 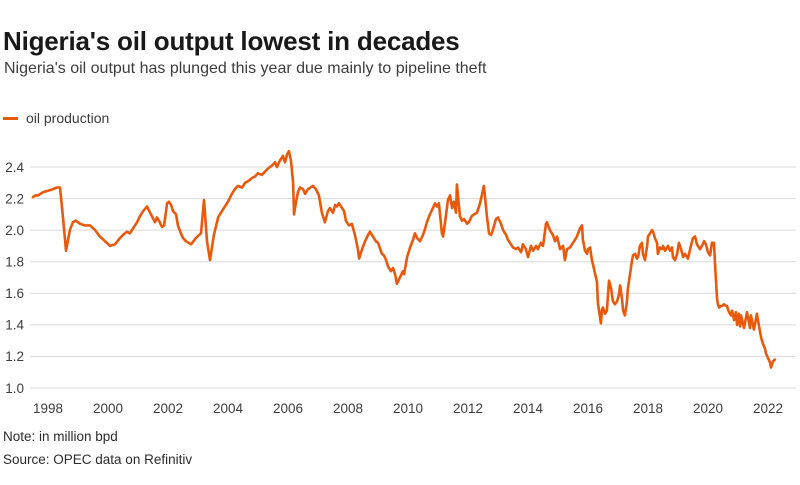 I want to click on x-axis-label: 2000, so click(x=108, y=408).